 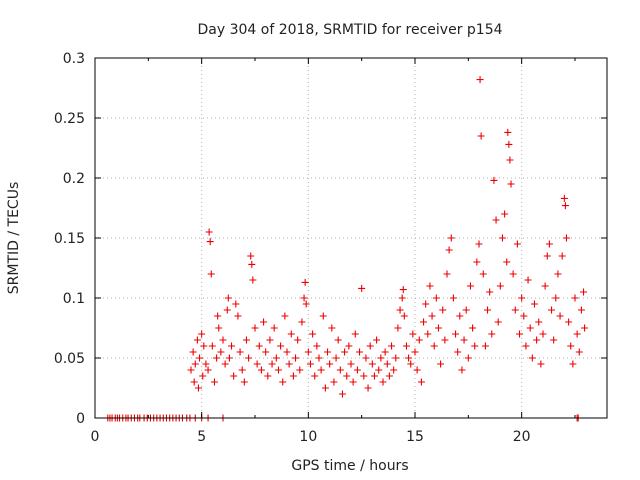 I want to click on y-tick-label: 0.1, so click(x=74, y=299).